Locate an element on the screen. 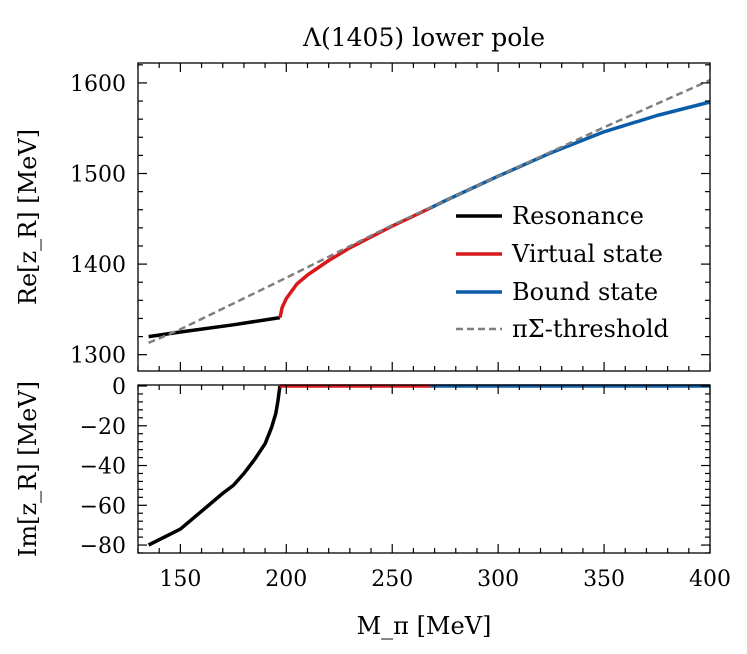 The height and width of the screenshot is (654, 747). im-series-resonance is located at coordinates (214, 466).